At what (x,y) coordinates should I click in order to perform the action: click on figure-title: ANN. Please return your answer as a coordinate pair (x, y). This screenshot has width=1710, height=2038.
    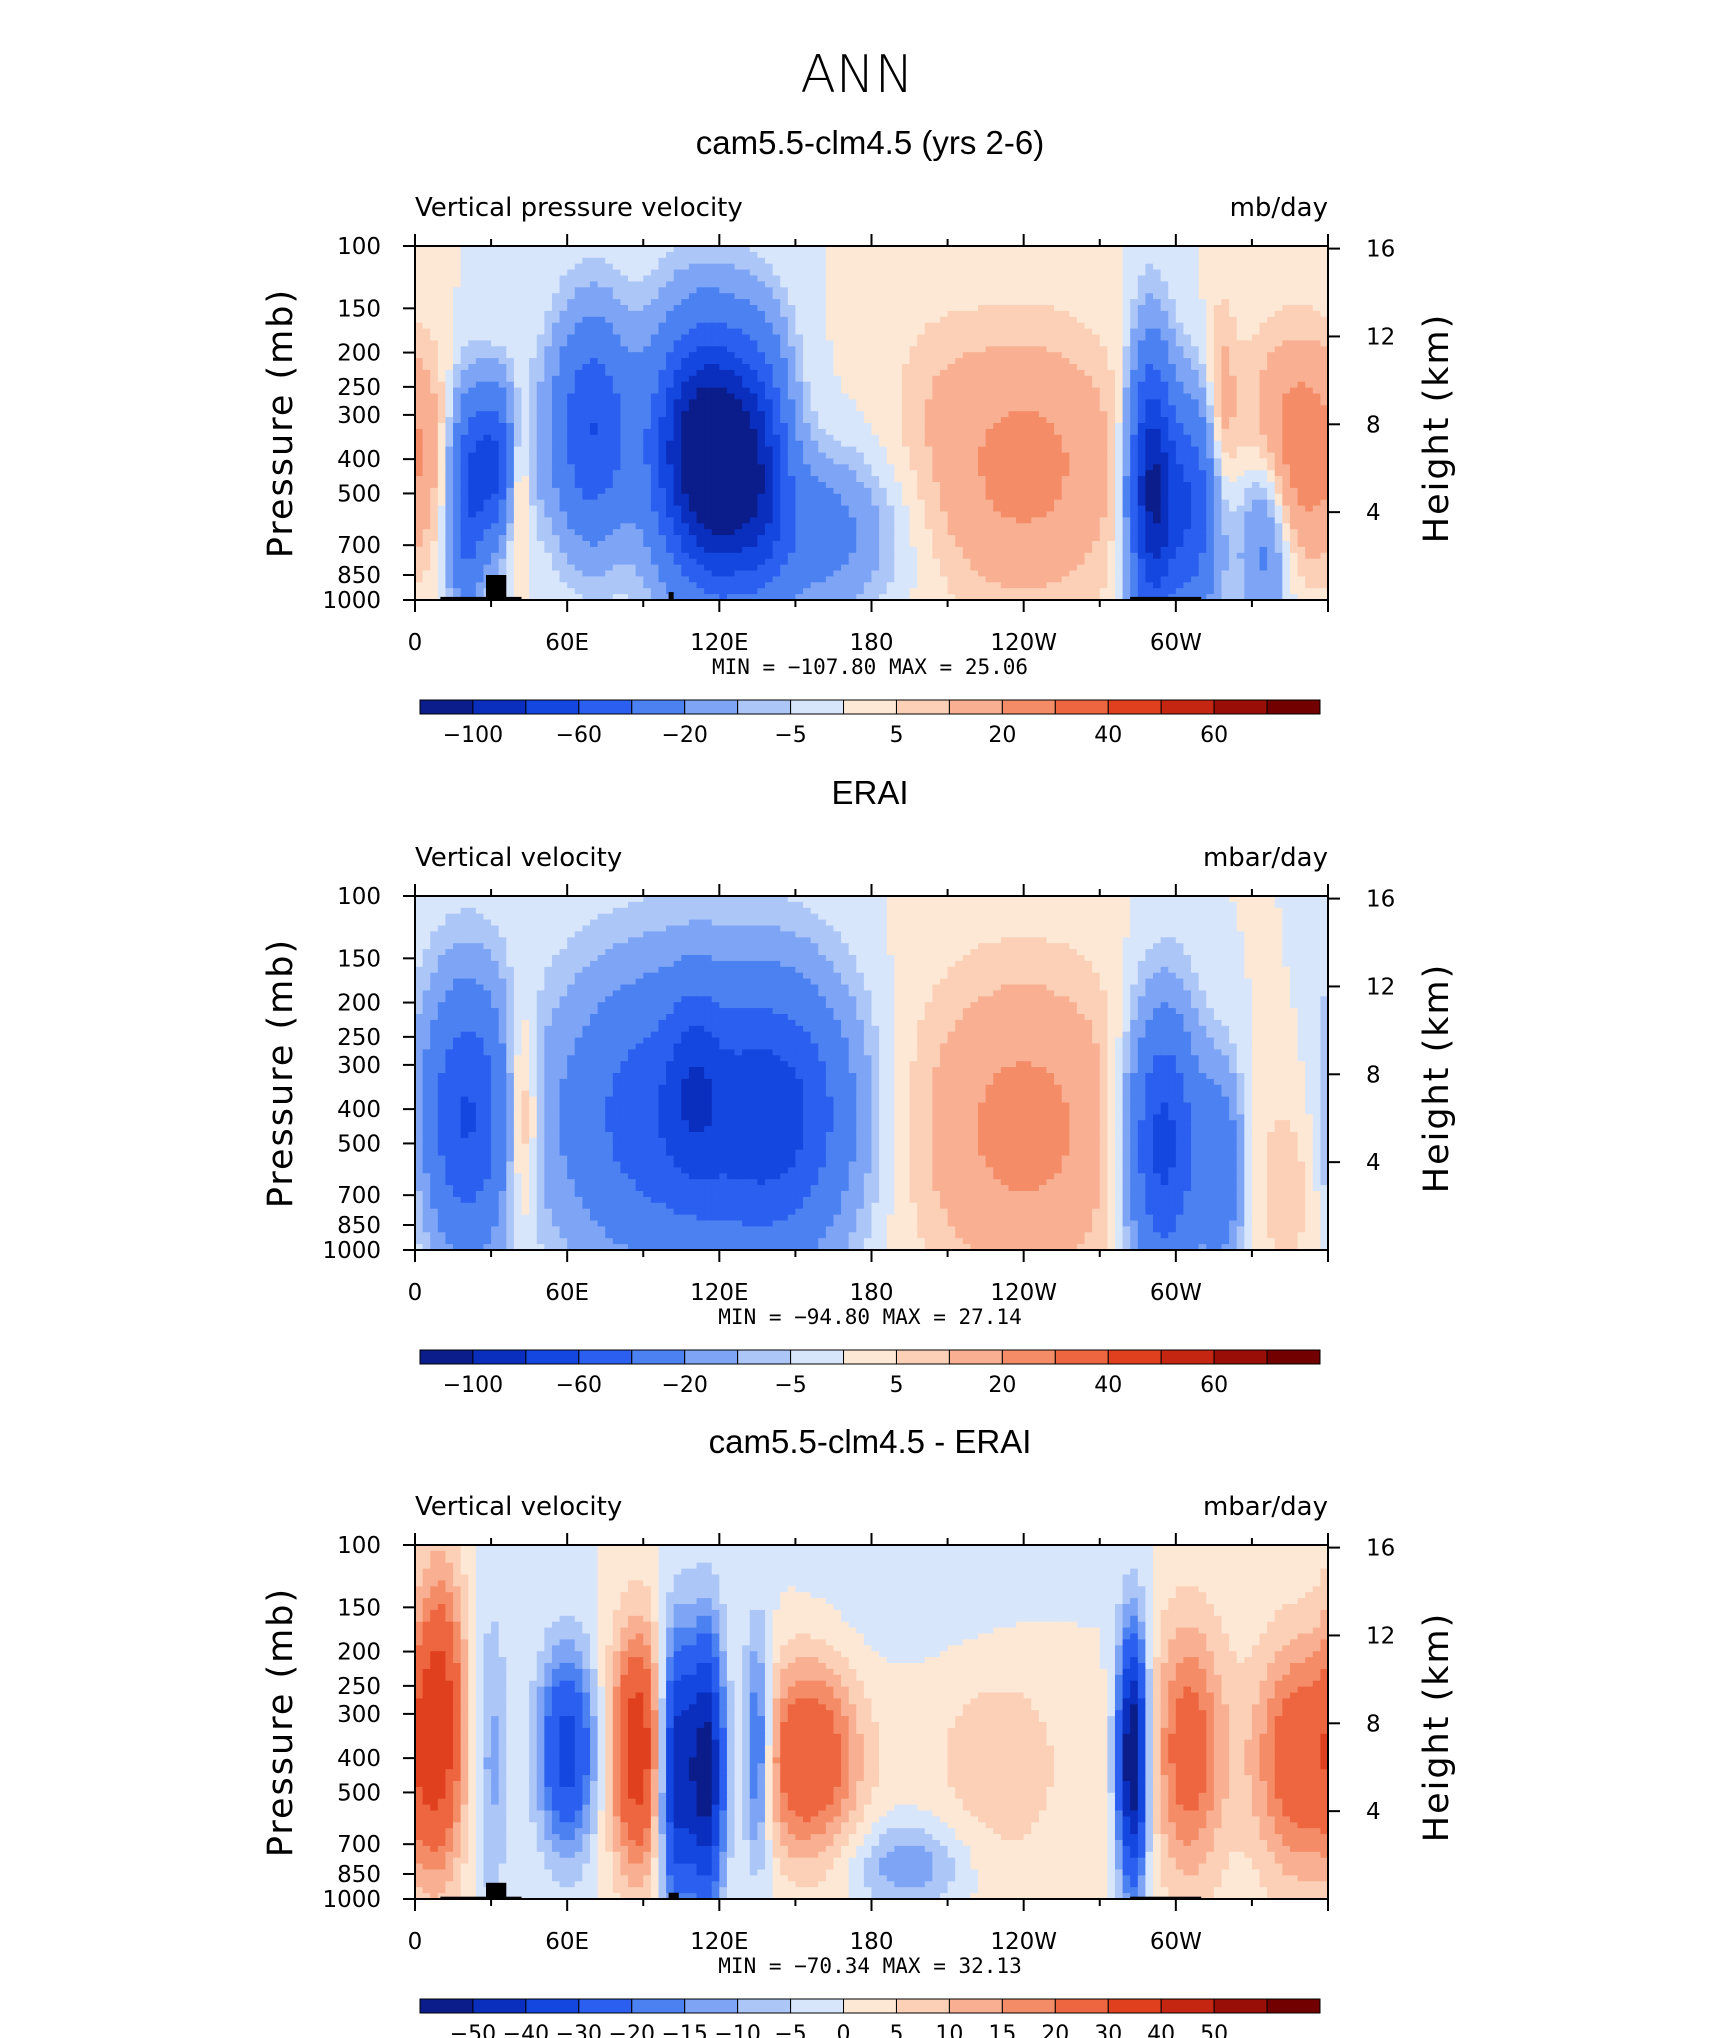
    Looking at the image, I should click on (856, 75).